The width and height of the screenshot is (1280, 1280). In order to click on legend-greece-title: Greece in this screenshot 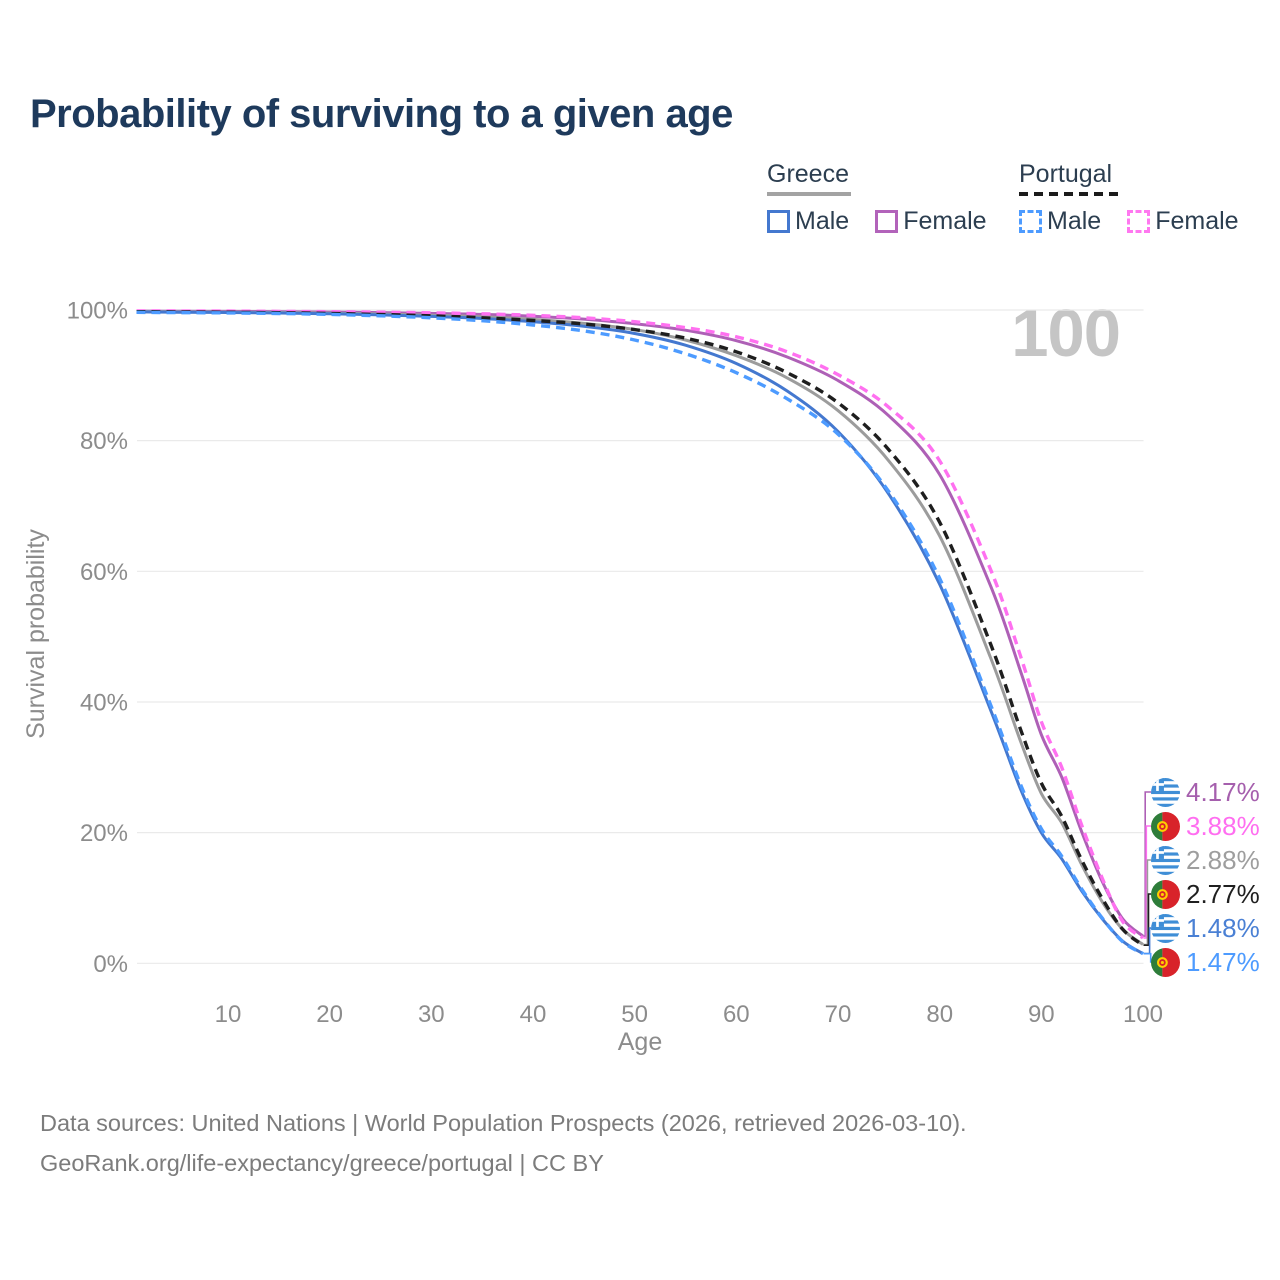, I will do `click(808, 174)`.